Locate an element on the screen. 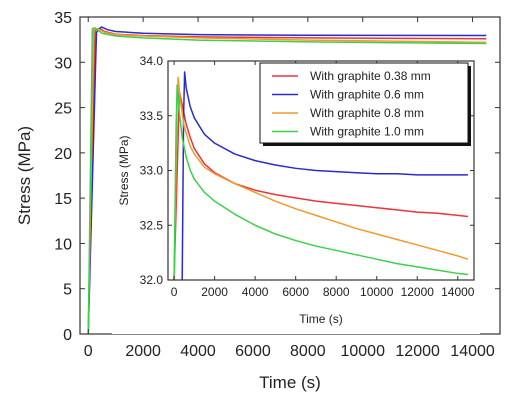 This screenshot has width=530, height=405. inset-xtick-label: 12000 is located at coordinates (418, 292).